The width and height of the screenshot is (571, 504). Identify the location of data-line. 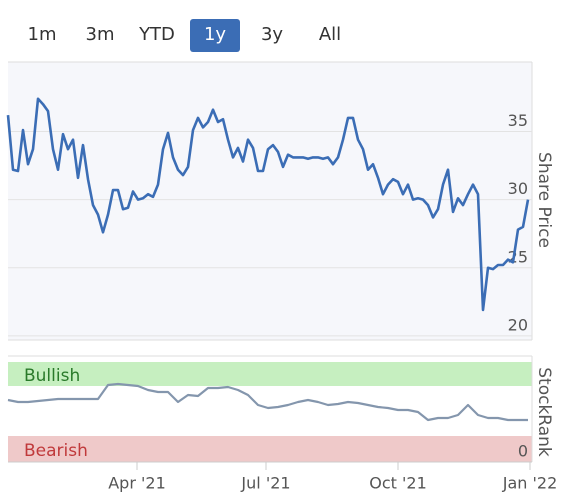
(267, 402).